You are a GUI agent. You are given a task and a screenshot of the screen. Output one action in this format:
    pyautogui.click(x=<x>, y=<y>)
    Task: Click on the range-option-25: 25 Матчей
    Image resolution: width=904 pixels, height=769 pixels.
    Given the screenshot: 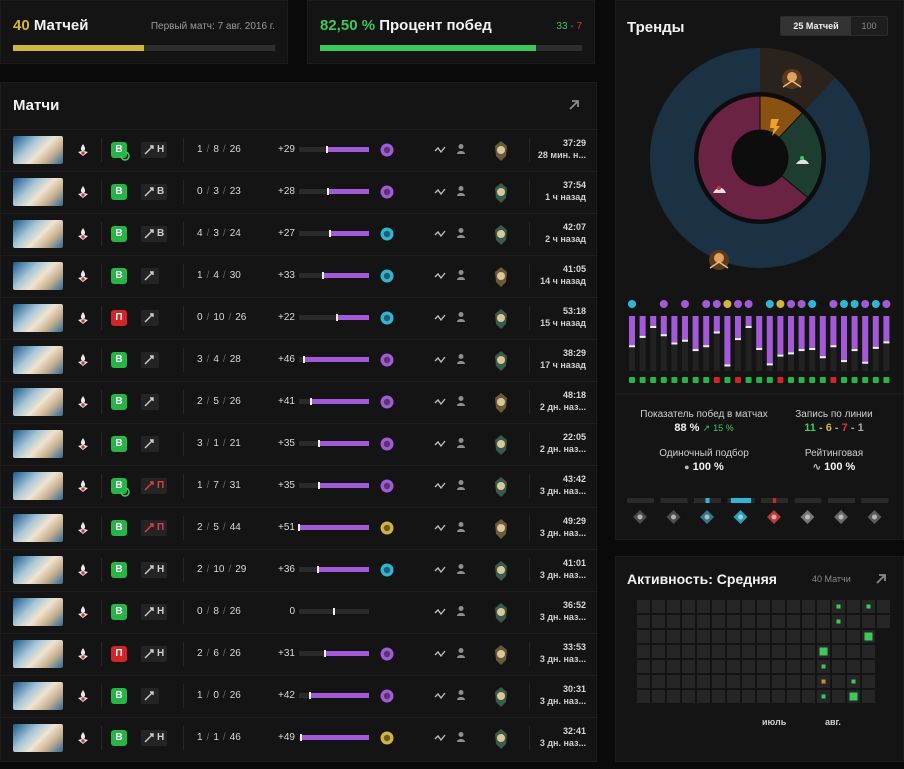 What is the action you would take?
    pyautogui.click(x=816, y=26)
    